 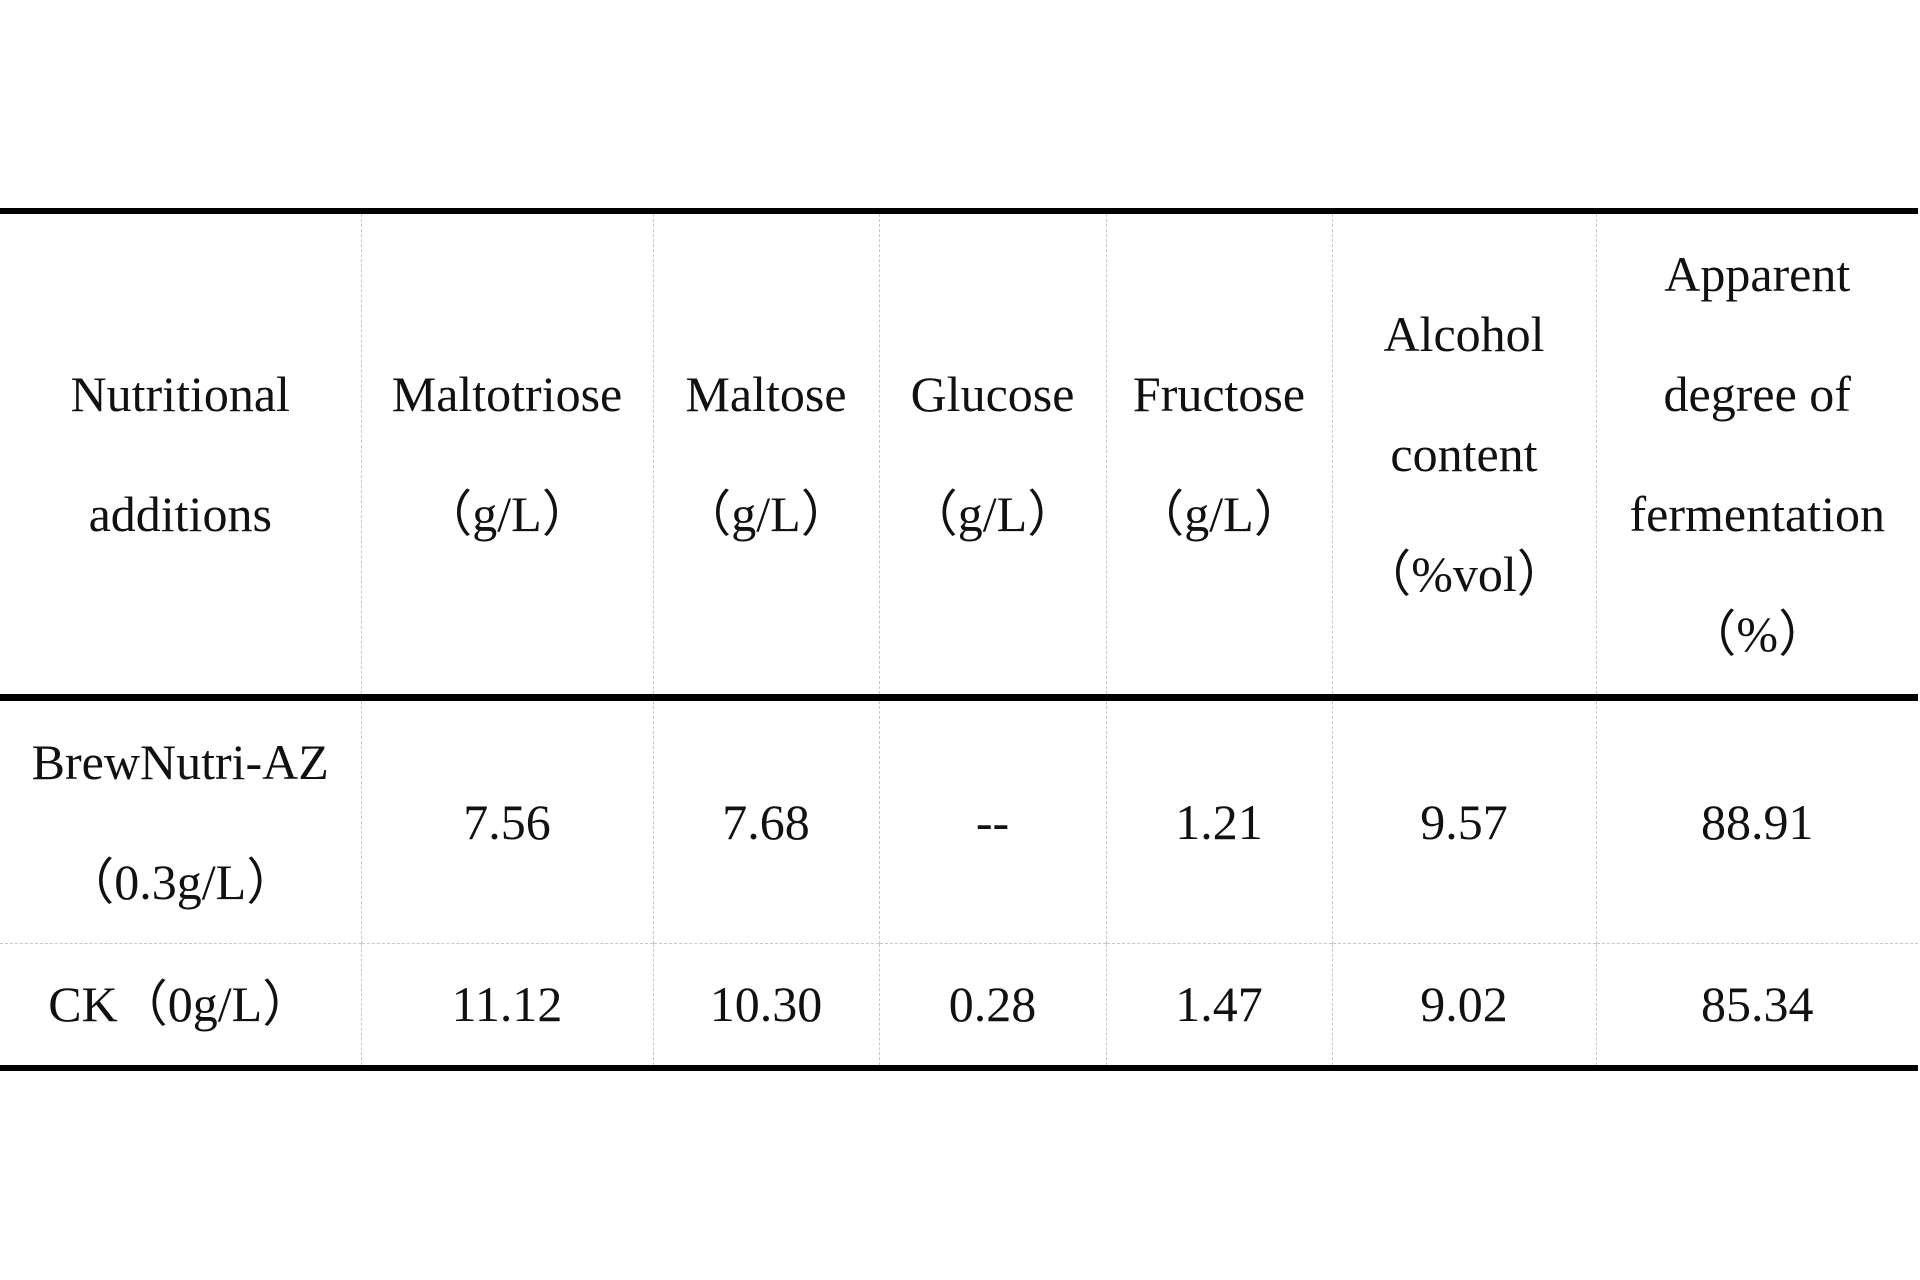 I want to click on cell-line: BrewNutri-AZ, so click(x=180, y=762).